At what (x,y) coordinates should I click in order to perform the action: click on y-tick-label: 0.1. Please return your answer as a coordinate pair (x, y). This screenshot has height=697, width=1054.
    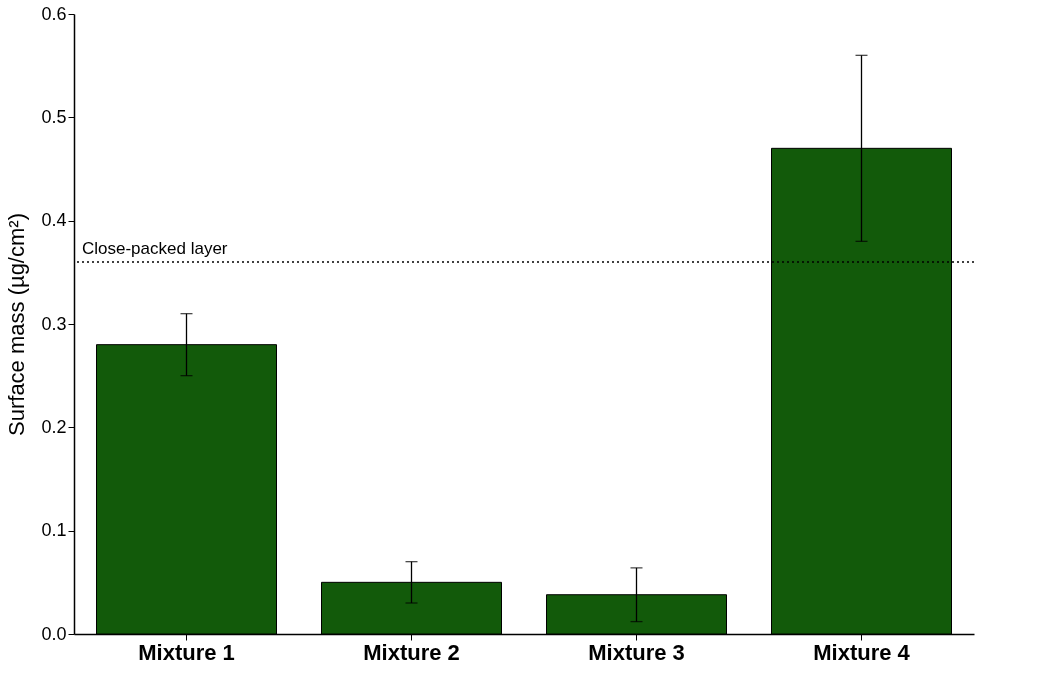
    Looking at the image, I should click on (54, 530).